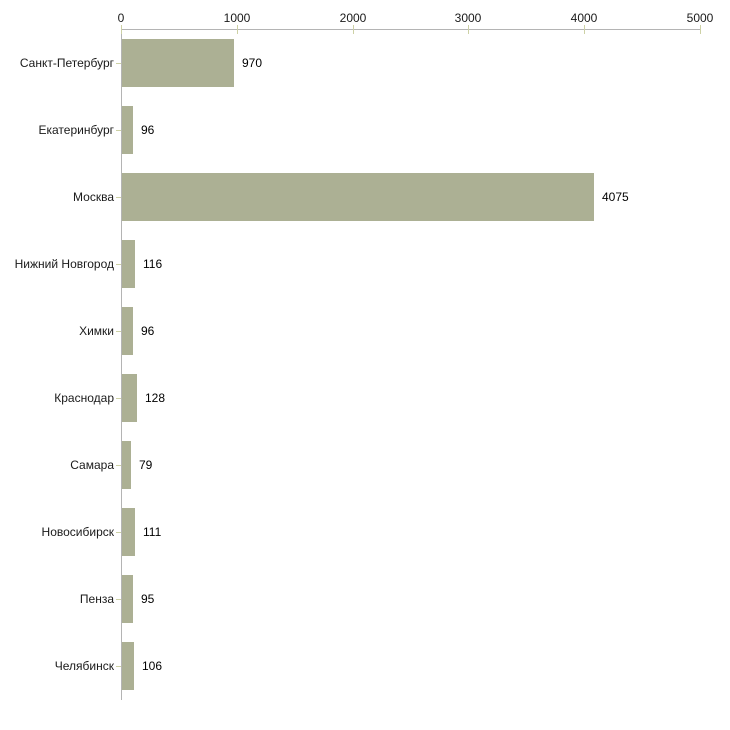 Image resolution: width=730 pixels, height=730 pixels. I want to click on value-label: 128, so click(155, 398).